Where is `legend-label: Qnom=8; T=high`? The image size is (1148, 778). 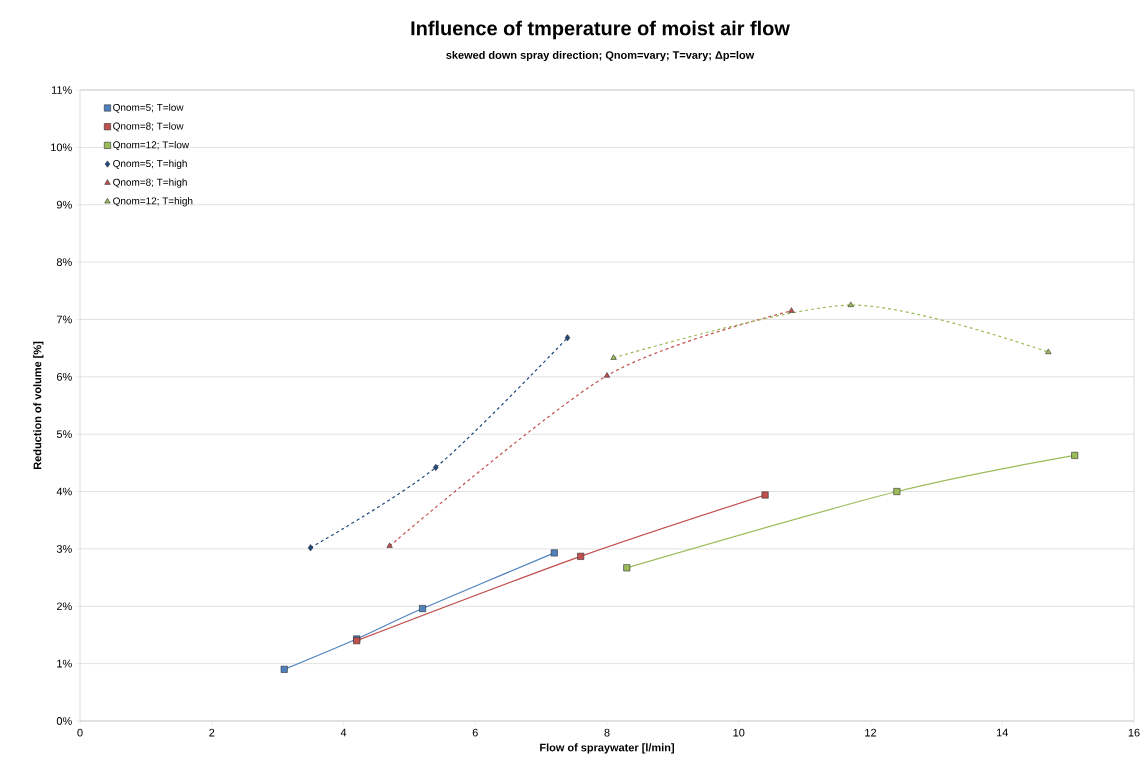
legend-label: Qnom=8; T=high is located at coordinates (150, 183).